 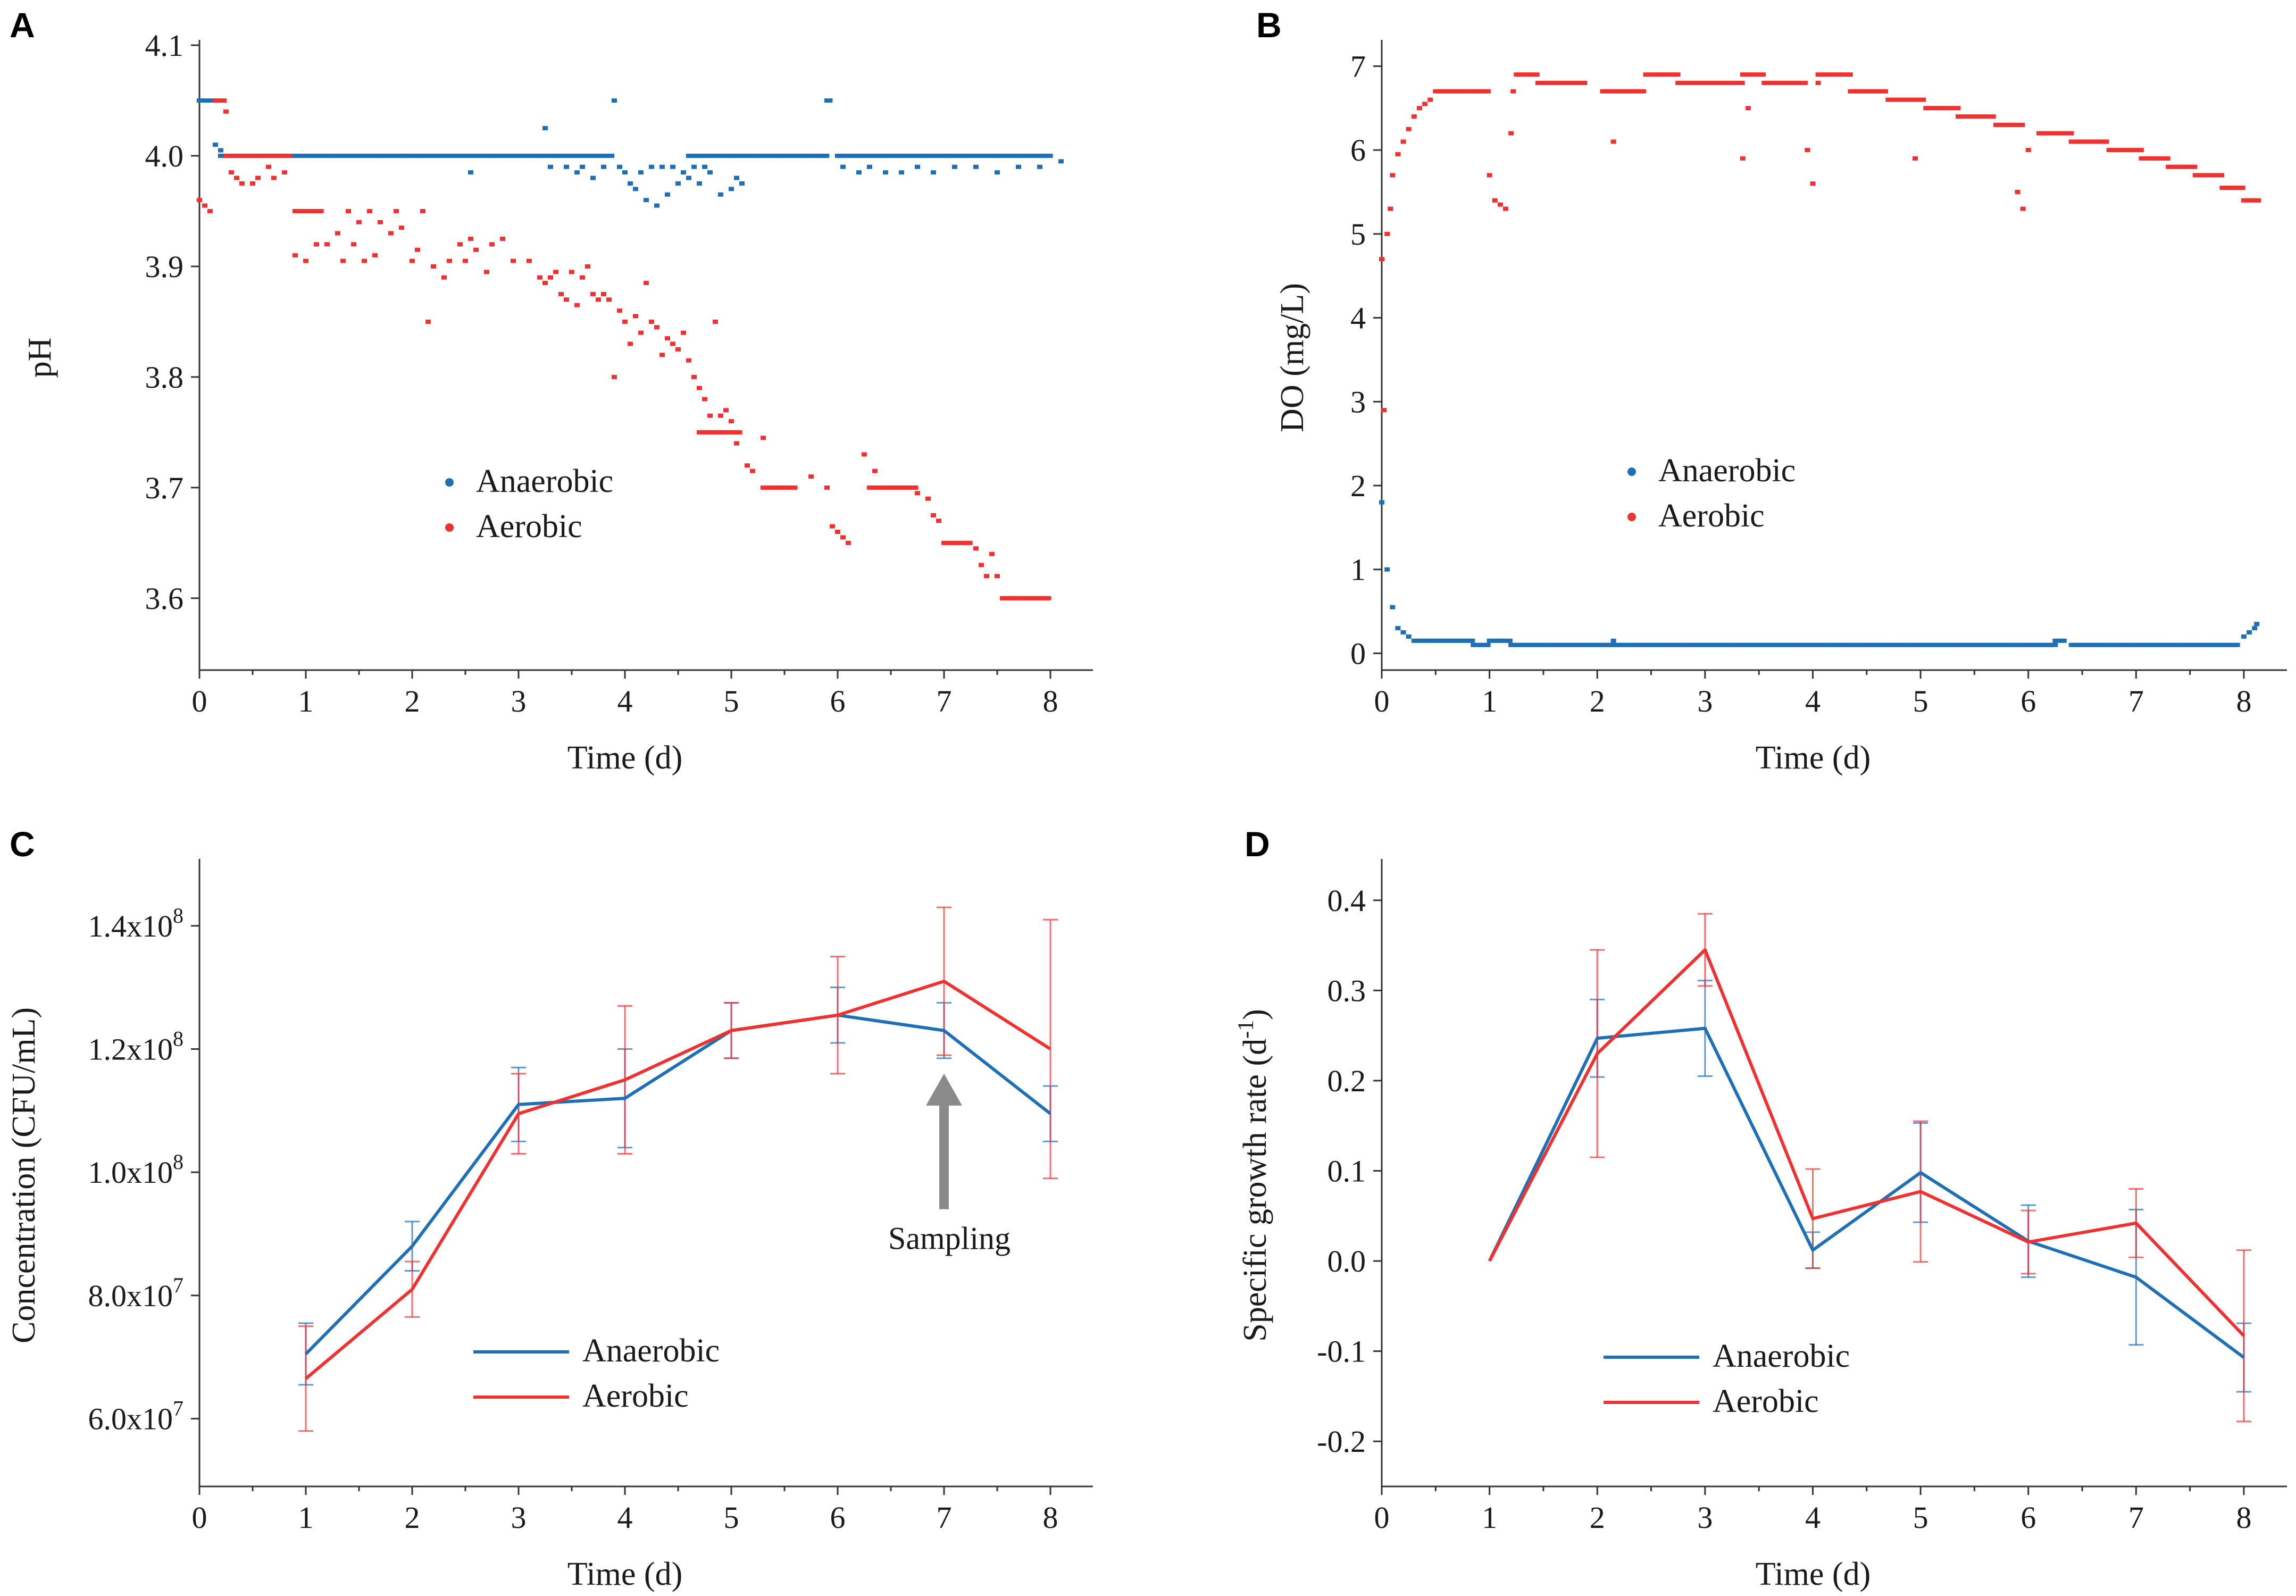 What do you see at coordinates (178, 1285) in the screenshot?
I see `y-tick-exponent: 7` at bounding box center [178, 1285].